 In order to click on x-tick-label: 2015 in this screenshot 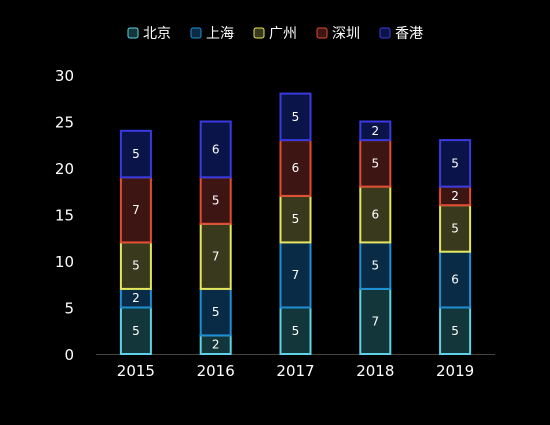, I will do `click(136, 371)`.